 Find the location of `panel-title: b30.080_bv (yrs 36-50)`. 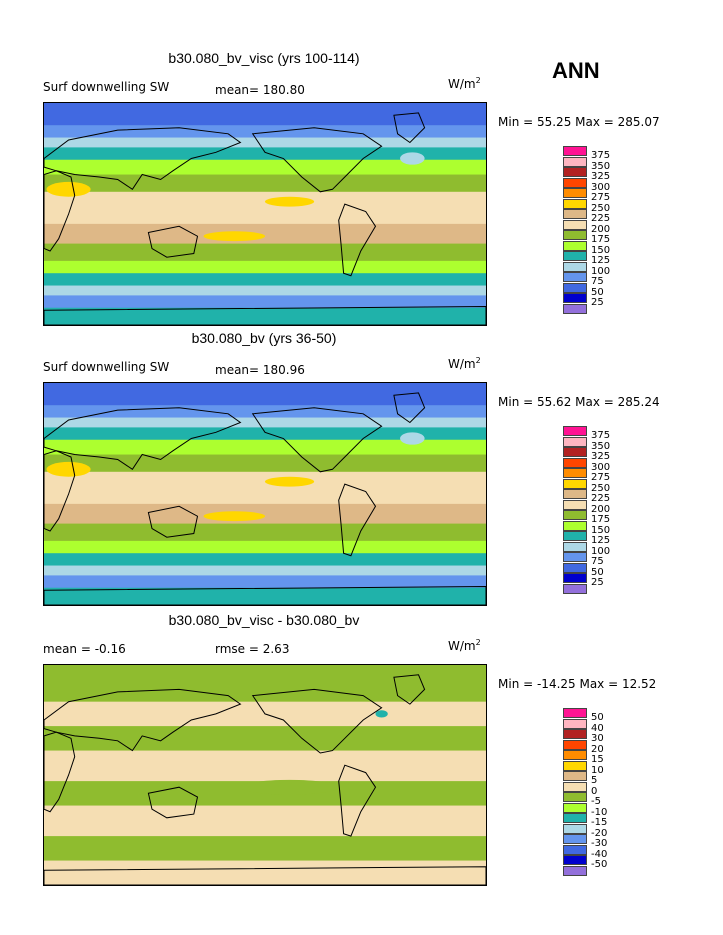

panel-title: b30.080_bv (yrs 36-50) is located at coordinates (264, 338).